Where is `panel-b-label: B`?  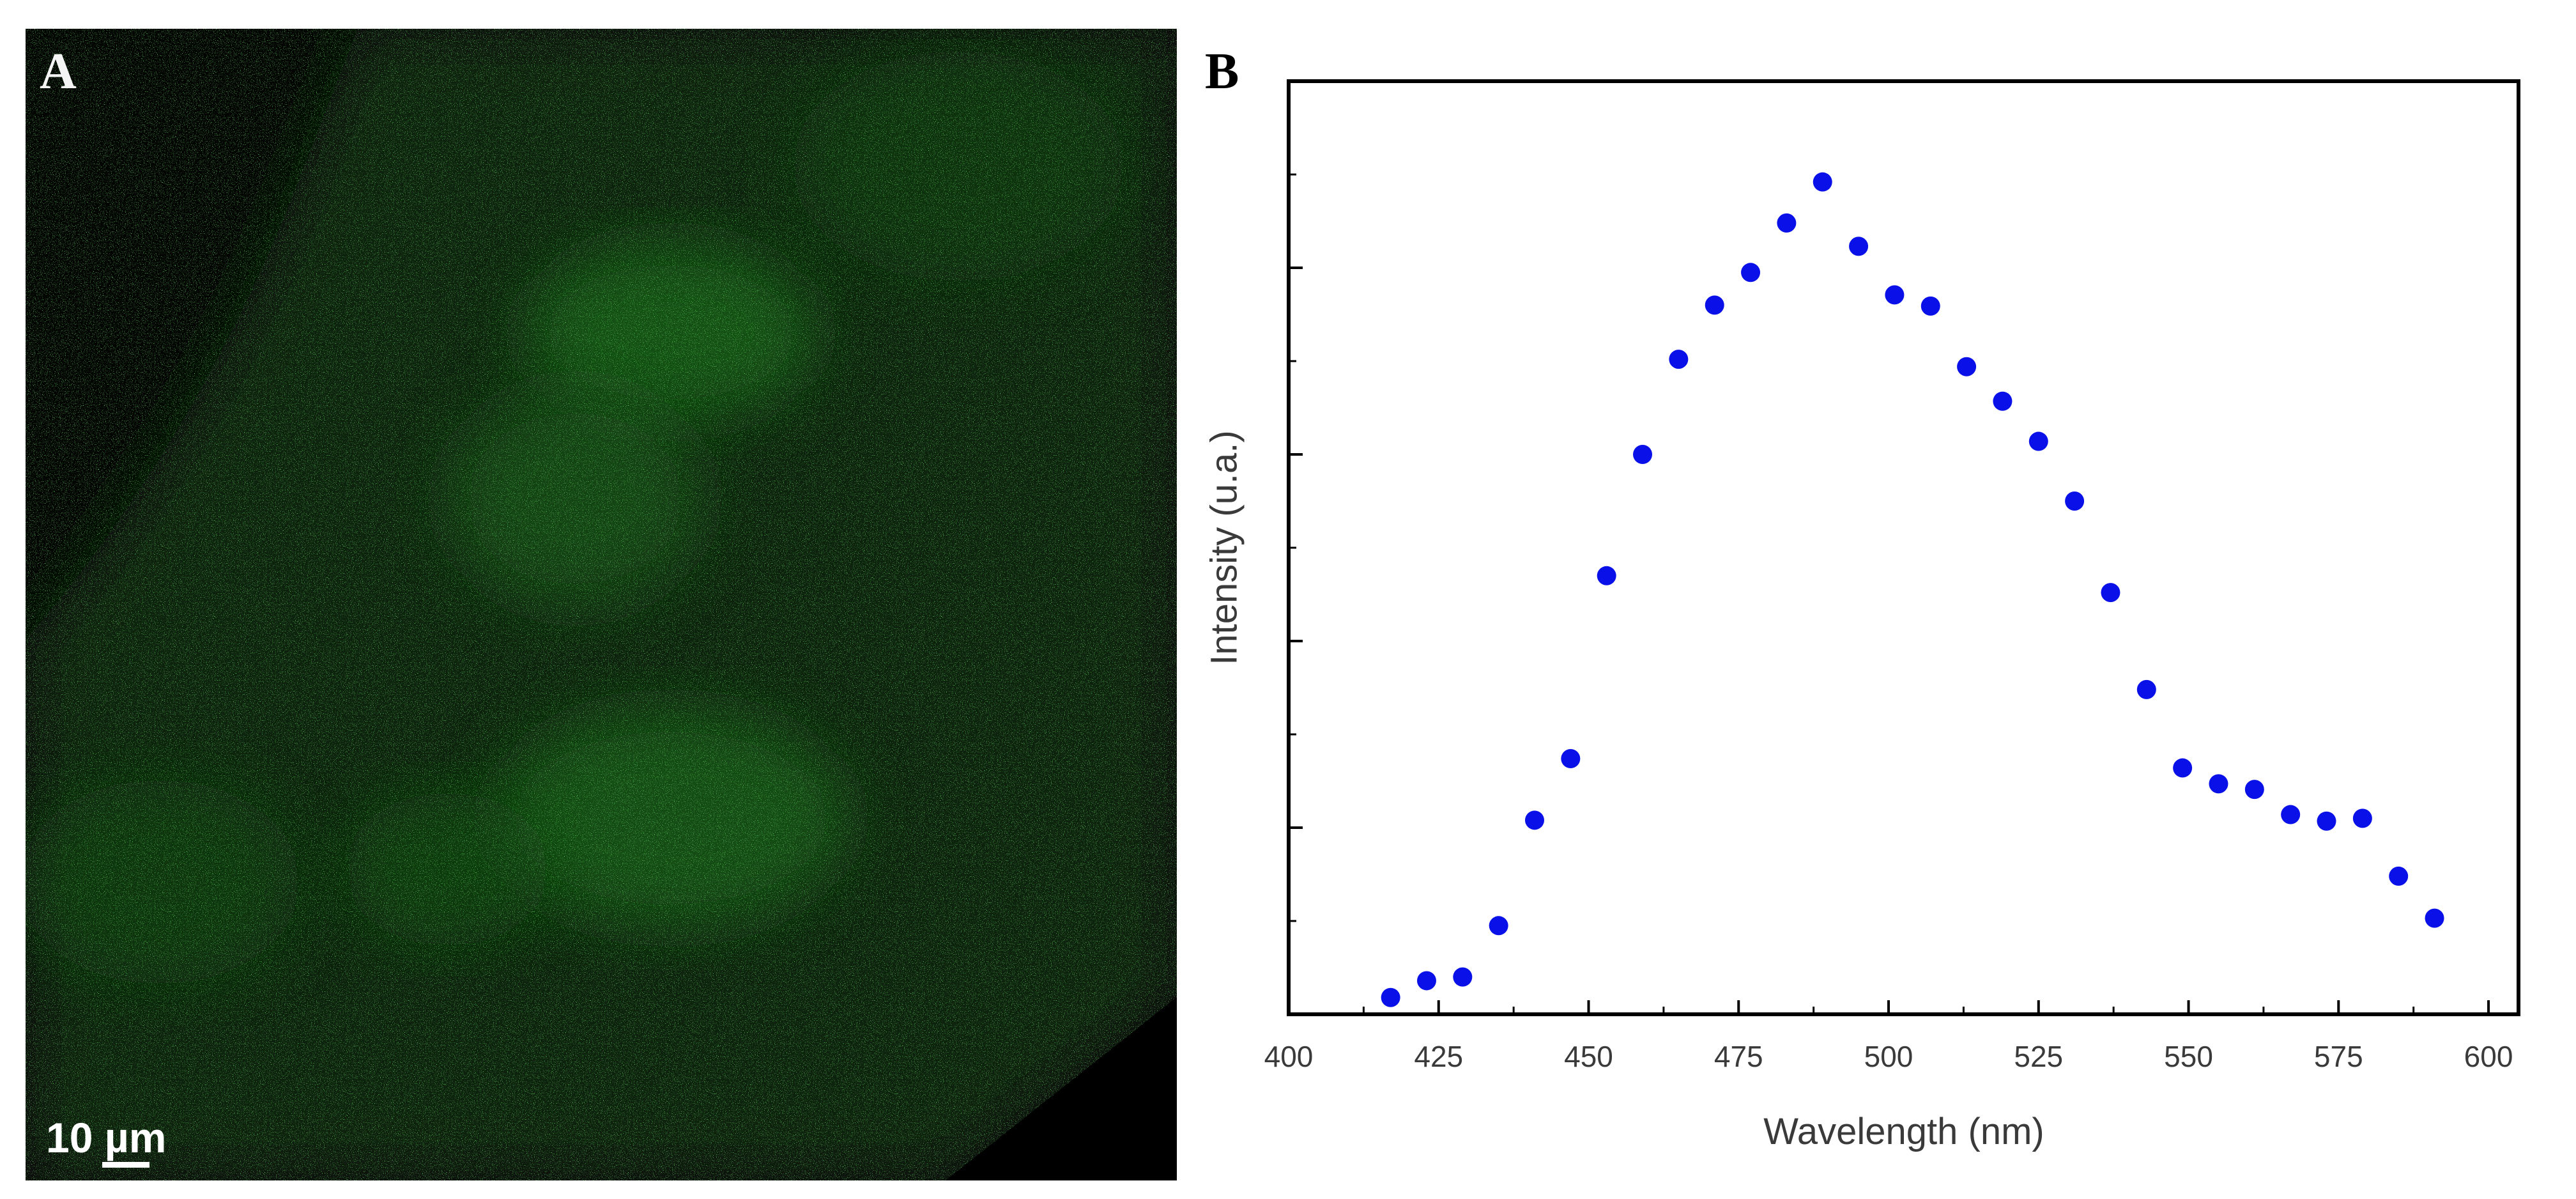
panel-b-label: B is located at coordinates (1222, 71).